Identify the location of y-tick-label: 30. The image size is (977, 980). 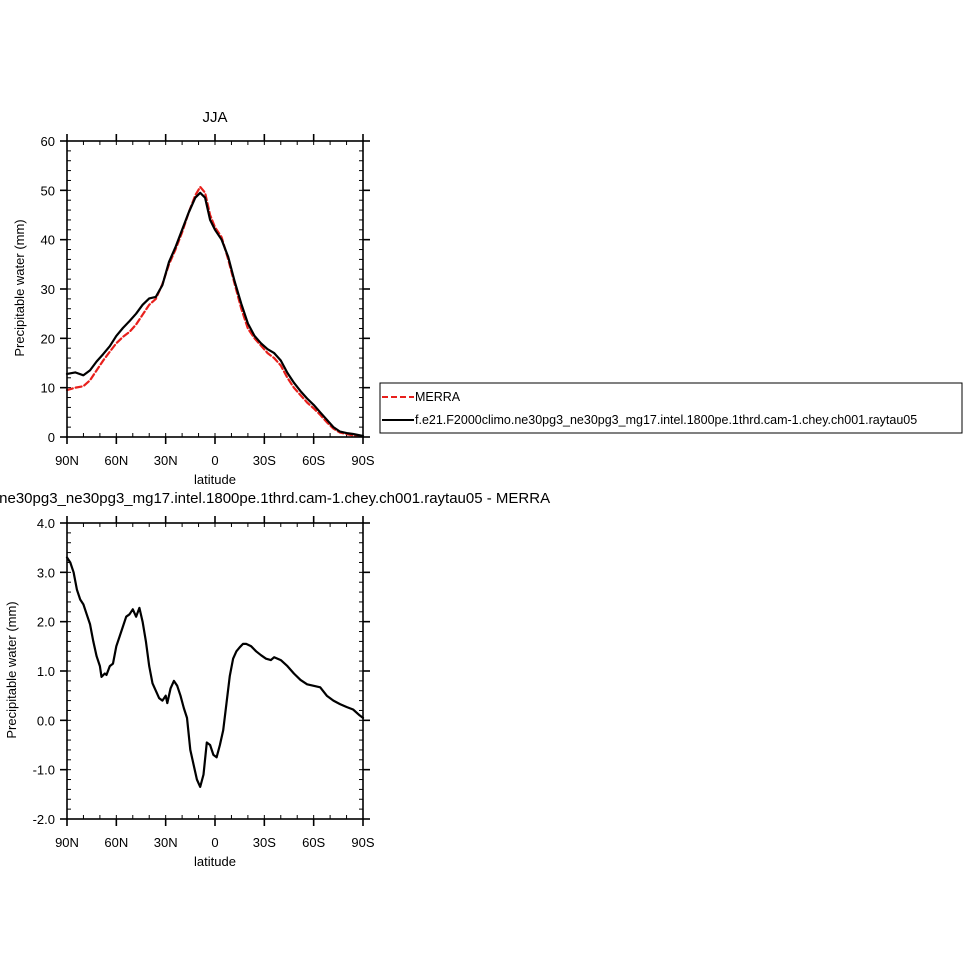
(48, 289).